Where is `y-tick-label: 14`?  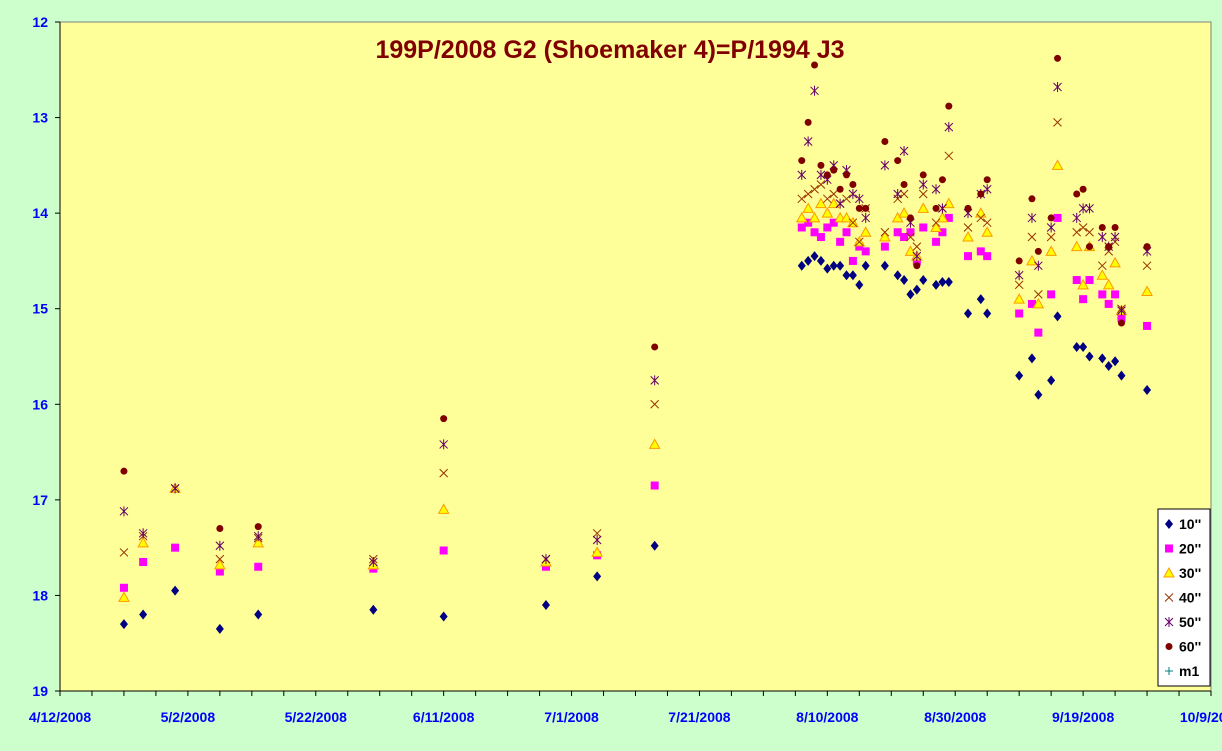
y-tick-label: 14 is located at coordinates (40, 213).